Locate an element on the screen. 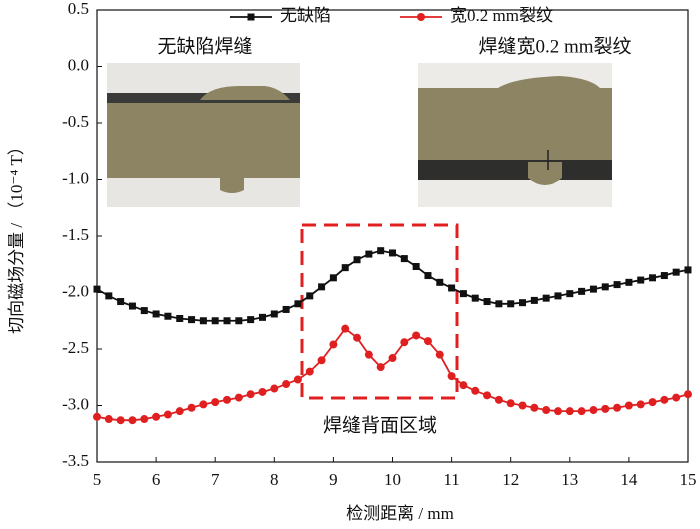 The height and width of the screenshot is (529, 700). x-tick-label: 6 is located at coordinates (156, 479).